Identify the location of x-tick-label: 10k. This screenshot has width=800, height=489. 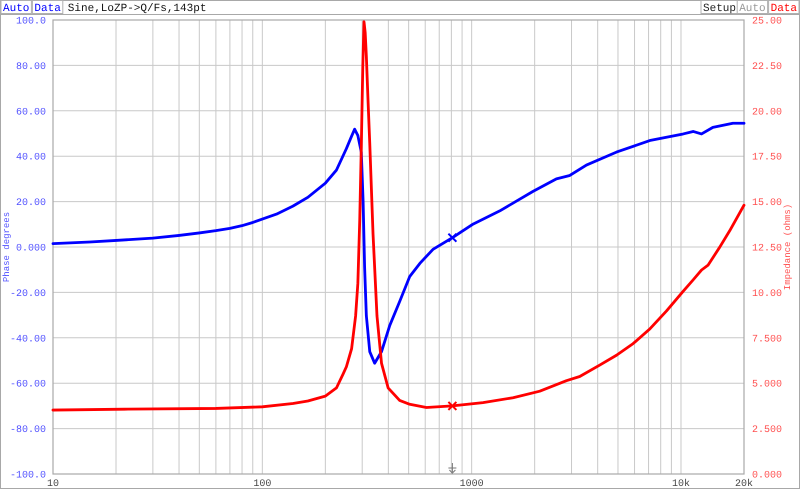
(681, 483).